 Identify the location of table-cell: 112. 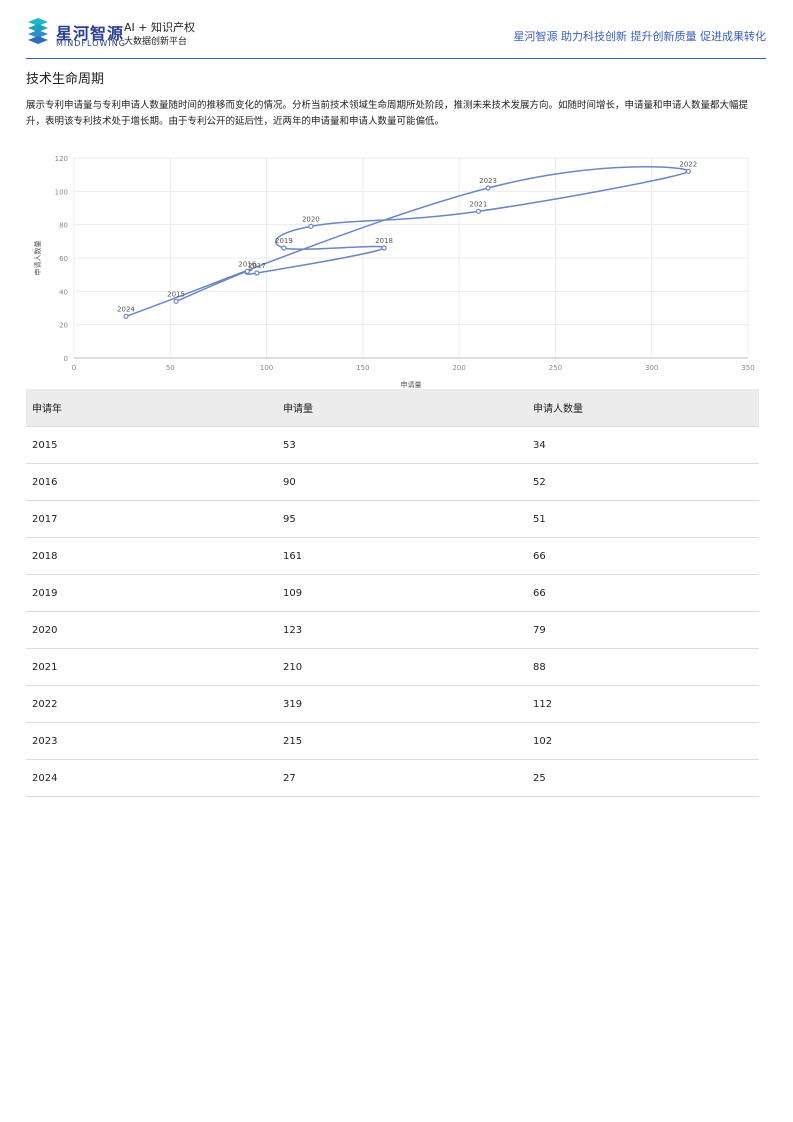
(643, 704).